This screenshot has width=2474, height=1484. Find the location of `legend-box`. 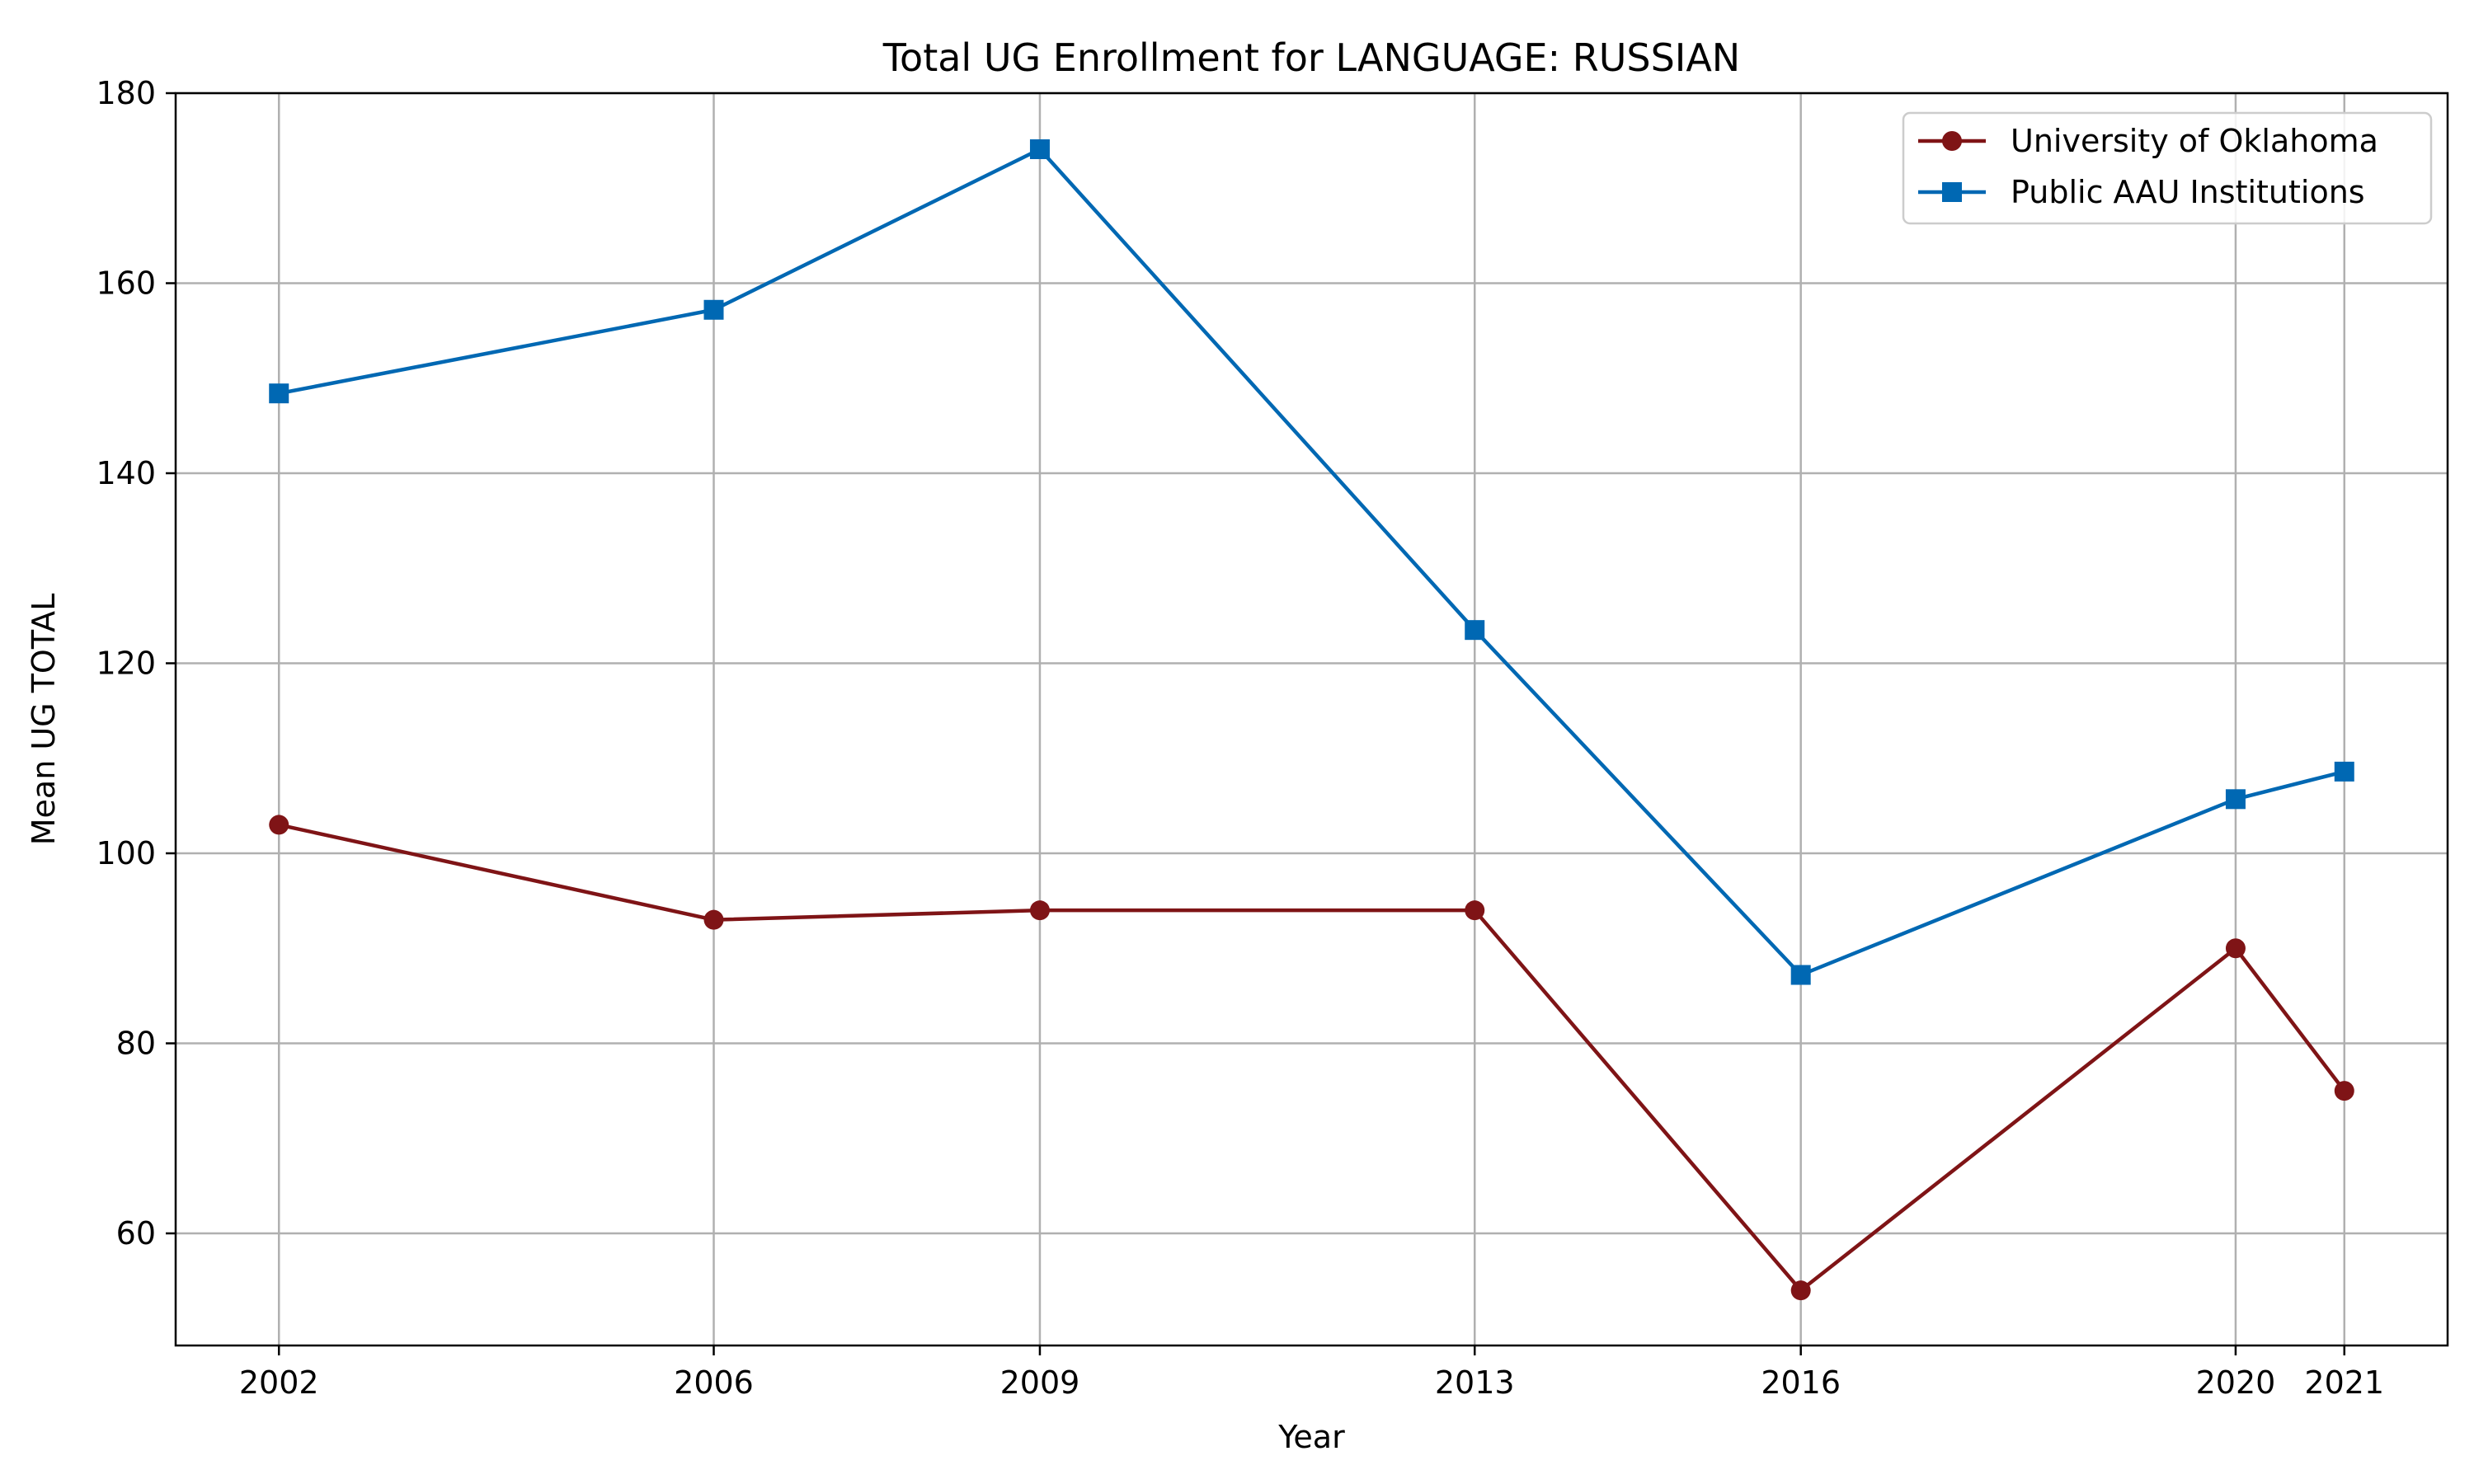

legend-box is located at coordinates (2167, 168).